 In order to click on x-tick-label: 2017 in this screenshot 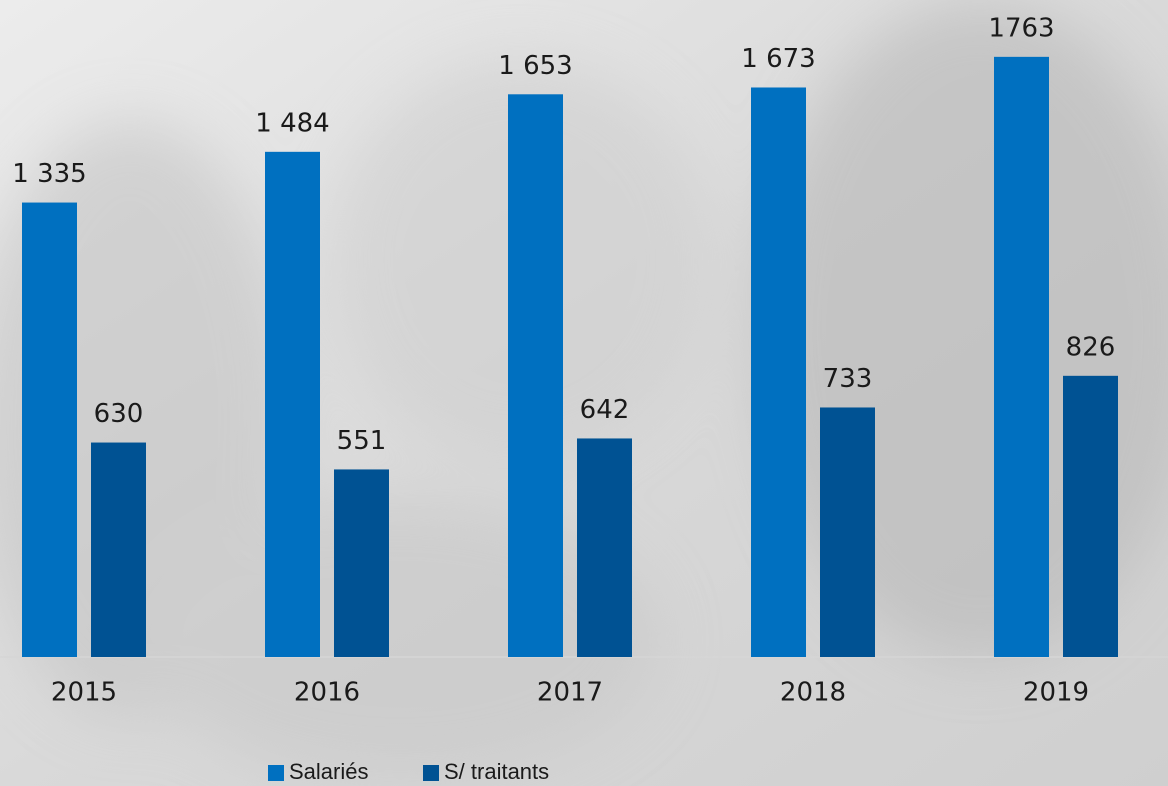, I will do `click(570, 693)`.